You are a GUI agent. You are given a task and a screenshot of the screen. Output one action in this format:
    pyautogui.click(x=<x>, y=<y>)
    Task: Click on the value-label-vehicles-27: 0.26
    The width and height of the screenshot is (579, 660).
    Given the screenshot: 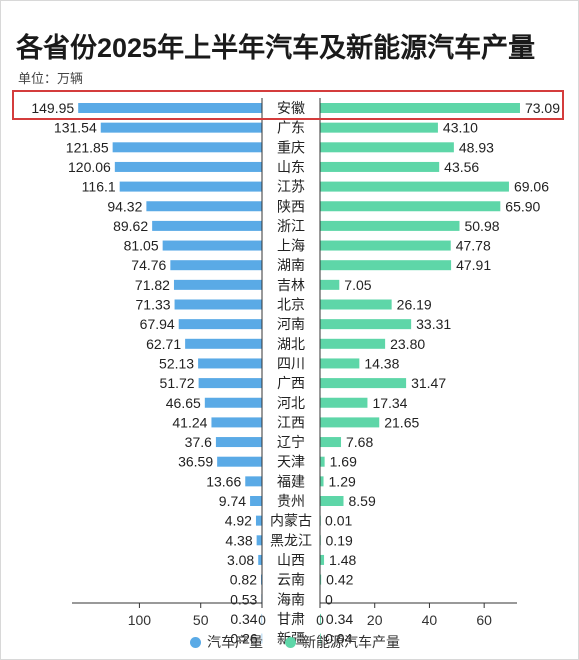 What is the action you would take?
    pyautogui.click(x=243, y=639)
    